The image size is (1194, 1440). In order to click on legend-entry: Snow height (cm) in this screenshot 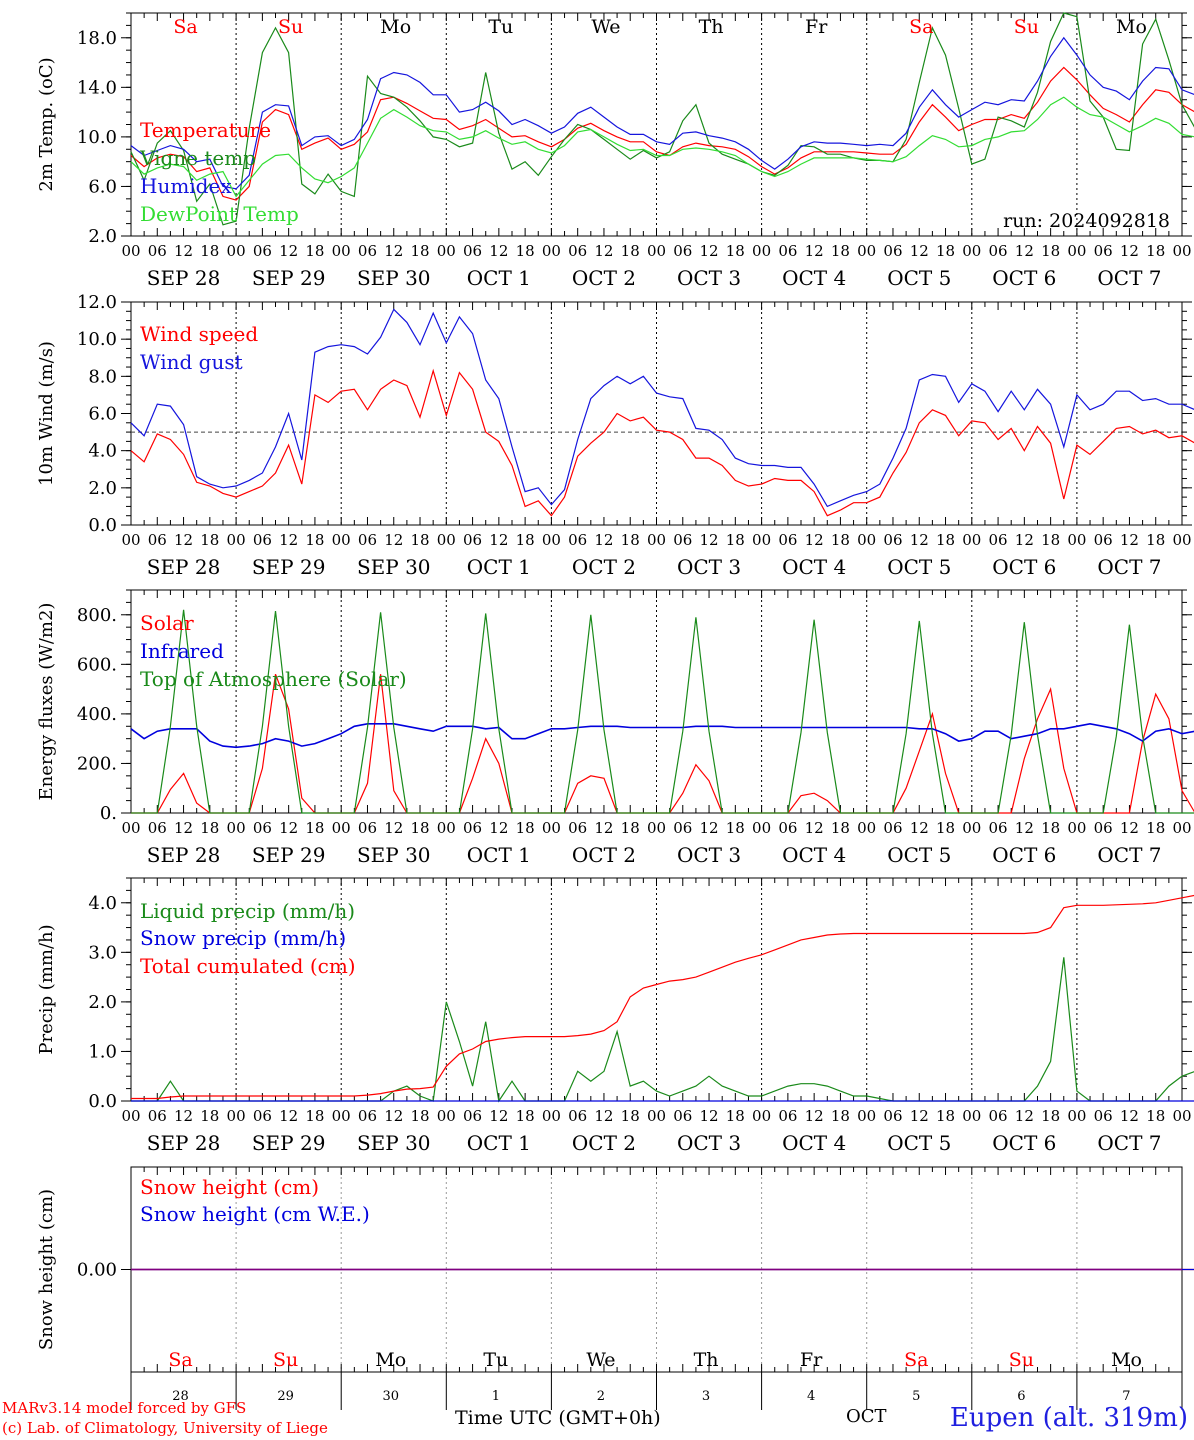, I will do `click(229, 1187)`.